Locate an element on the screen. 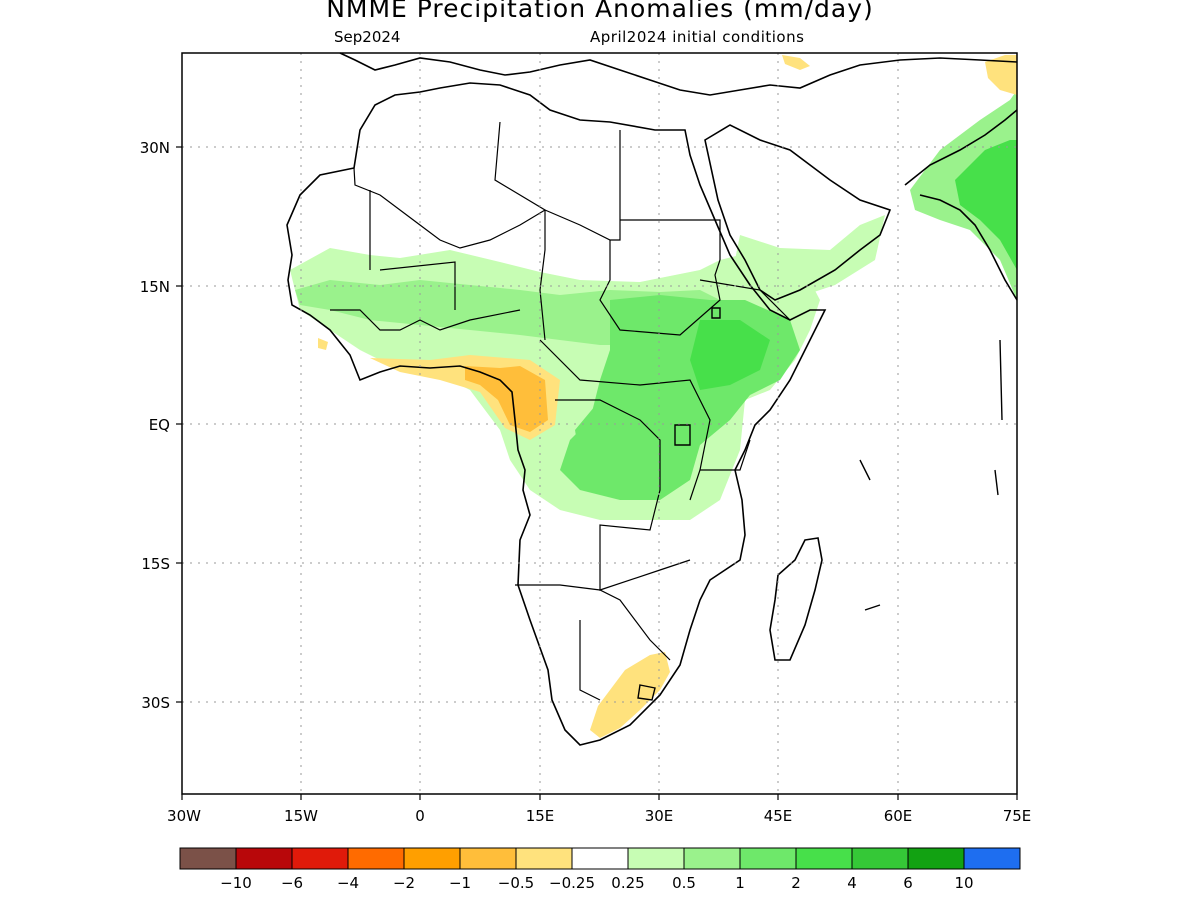  lon-tick-label: 15W is located at coordinates (301, 816).